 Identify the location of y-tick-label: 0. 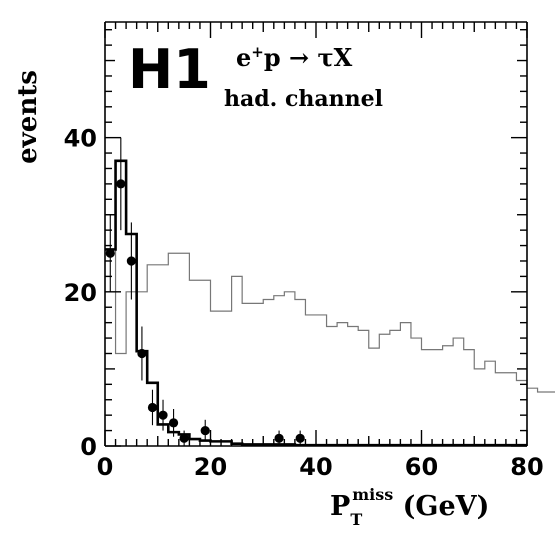
(88, 447).